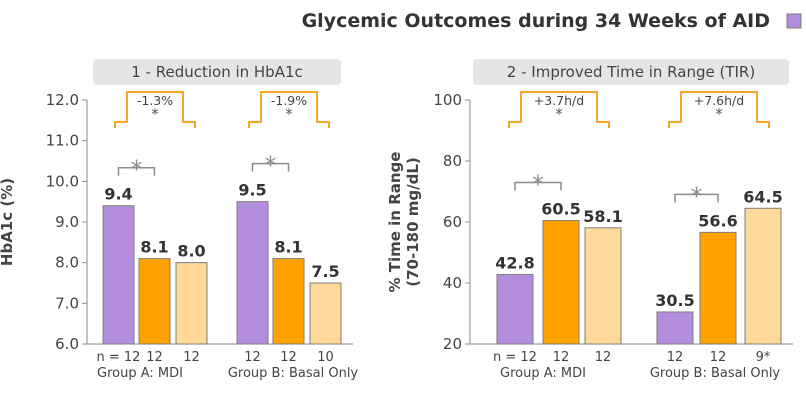 Image resolution: width=806 pixels, height=402 pixels. Describe the element at coordinates (325, 357) in the screenshot. I see `n-label: 10` at that location.